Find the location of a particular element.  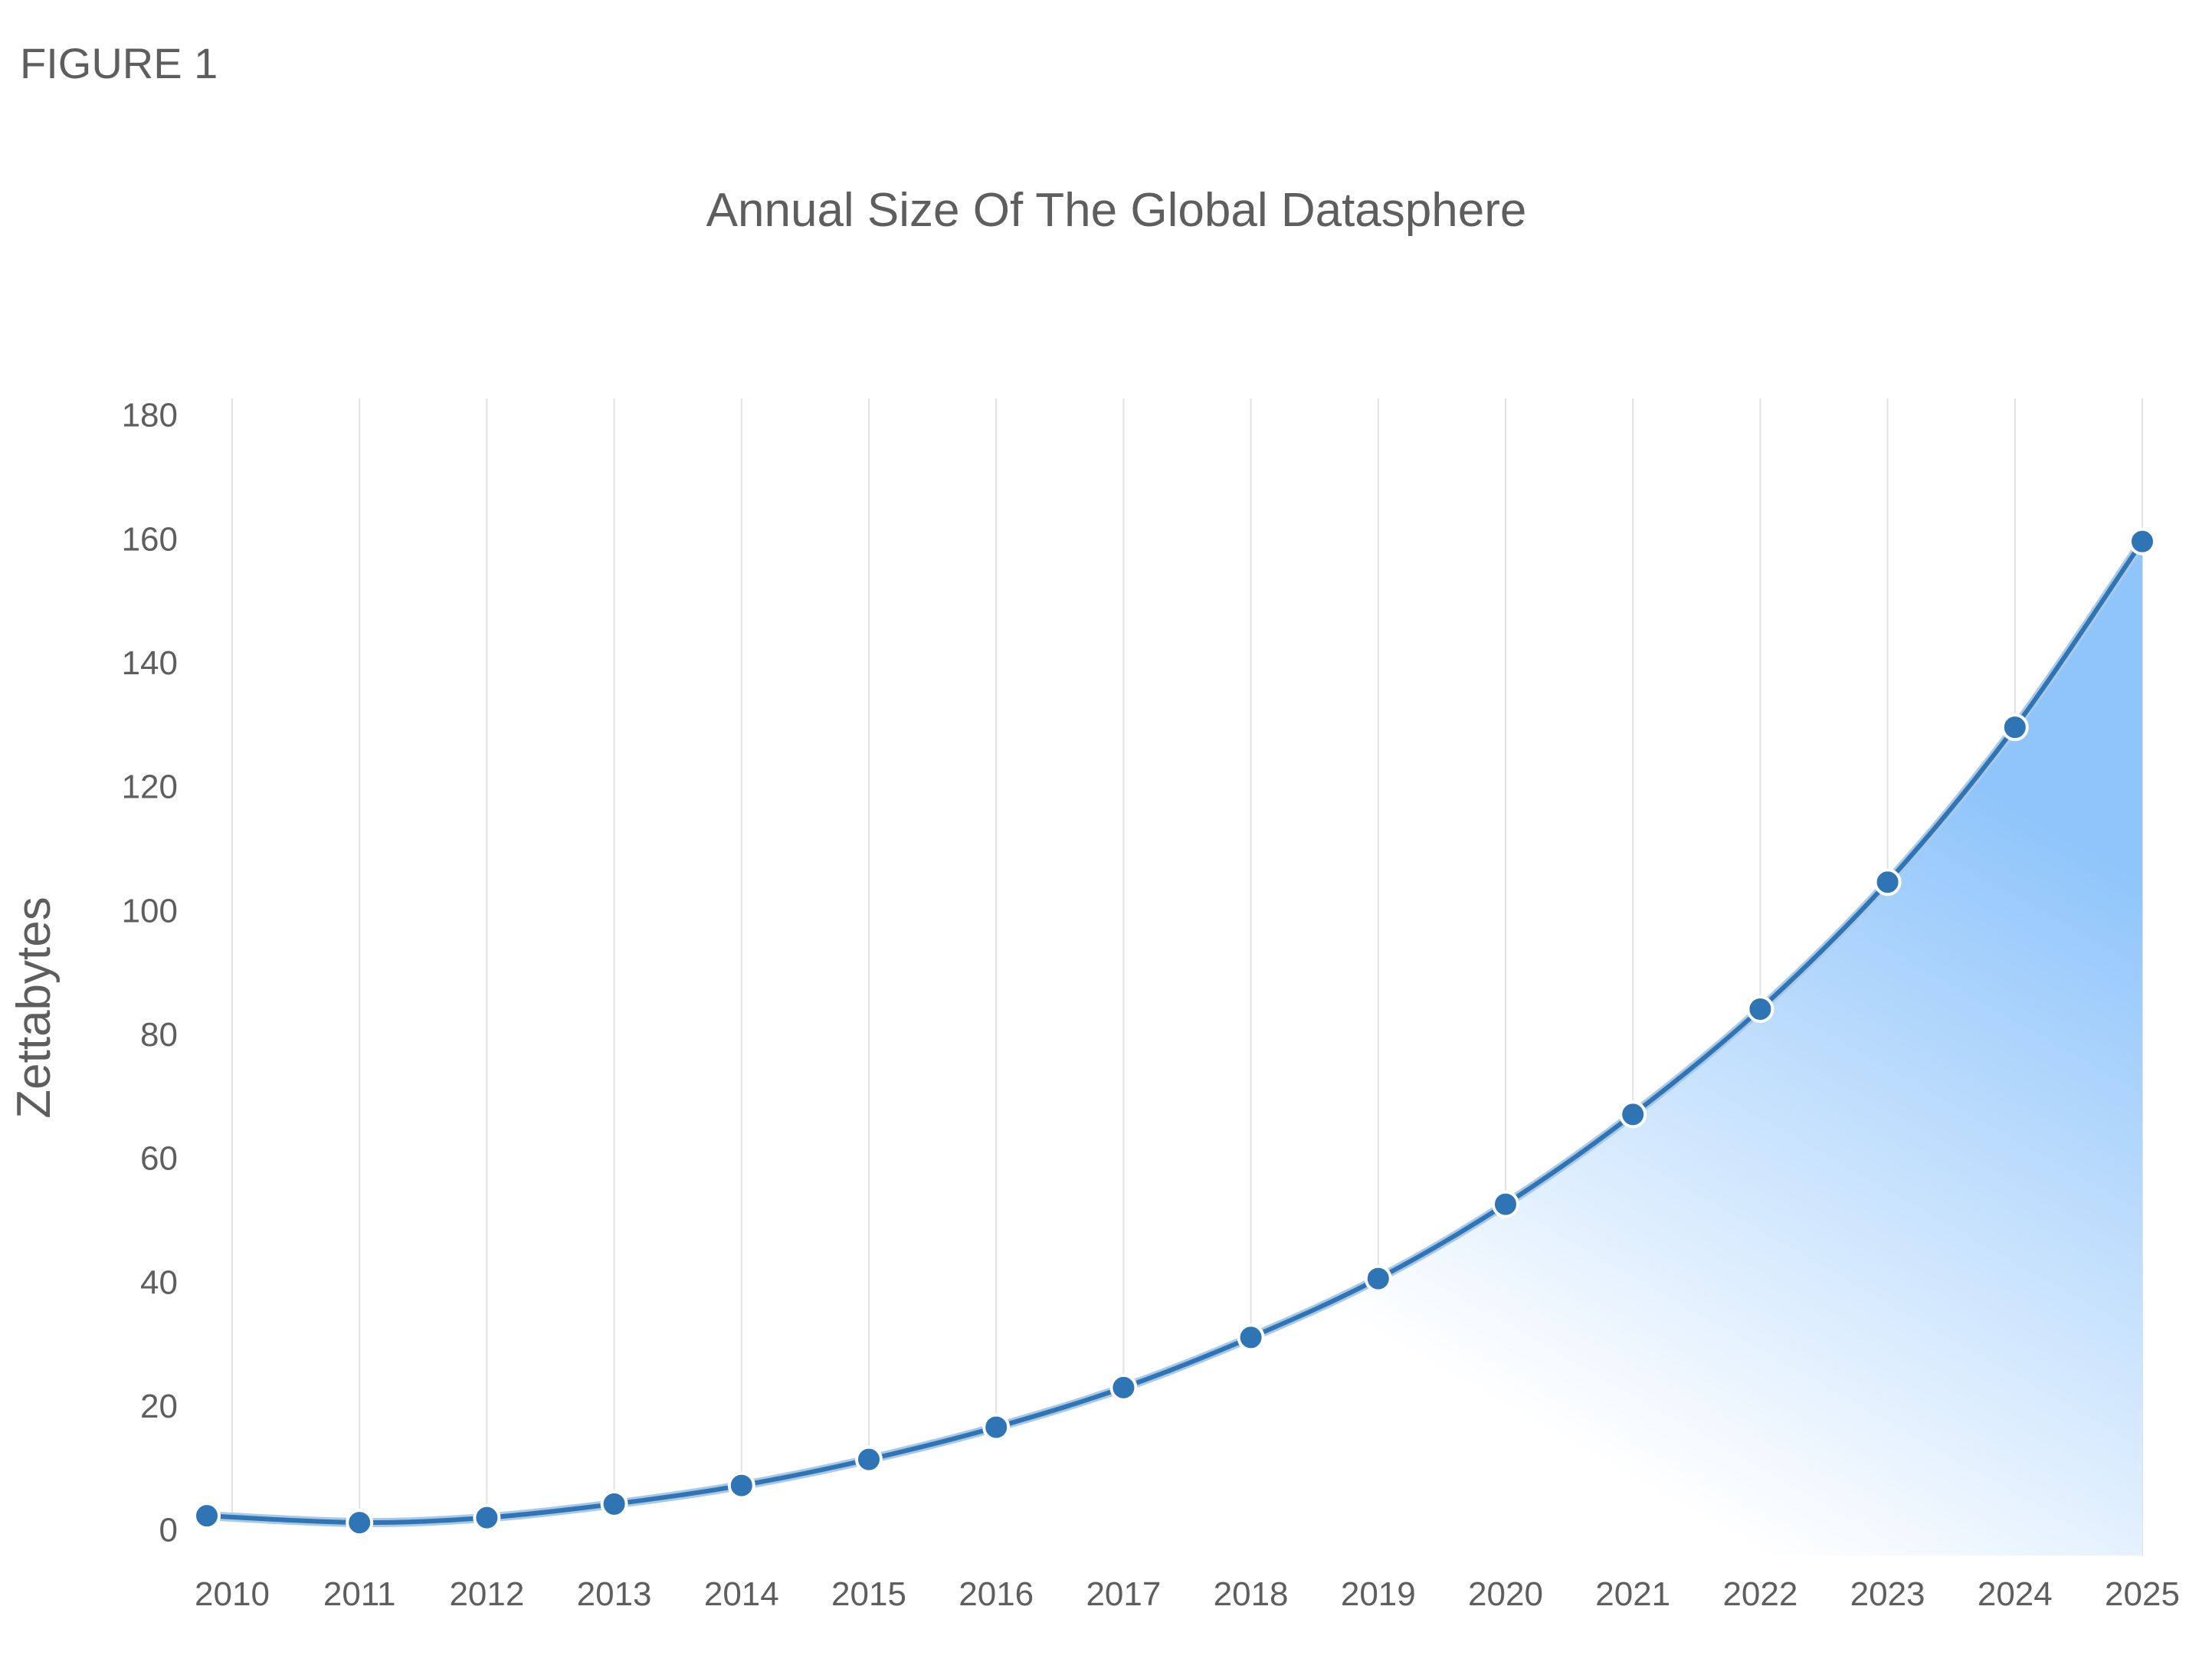

data-point-2017 is located at coordinates (1123, 1387).